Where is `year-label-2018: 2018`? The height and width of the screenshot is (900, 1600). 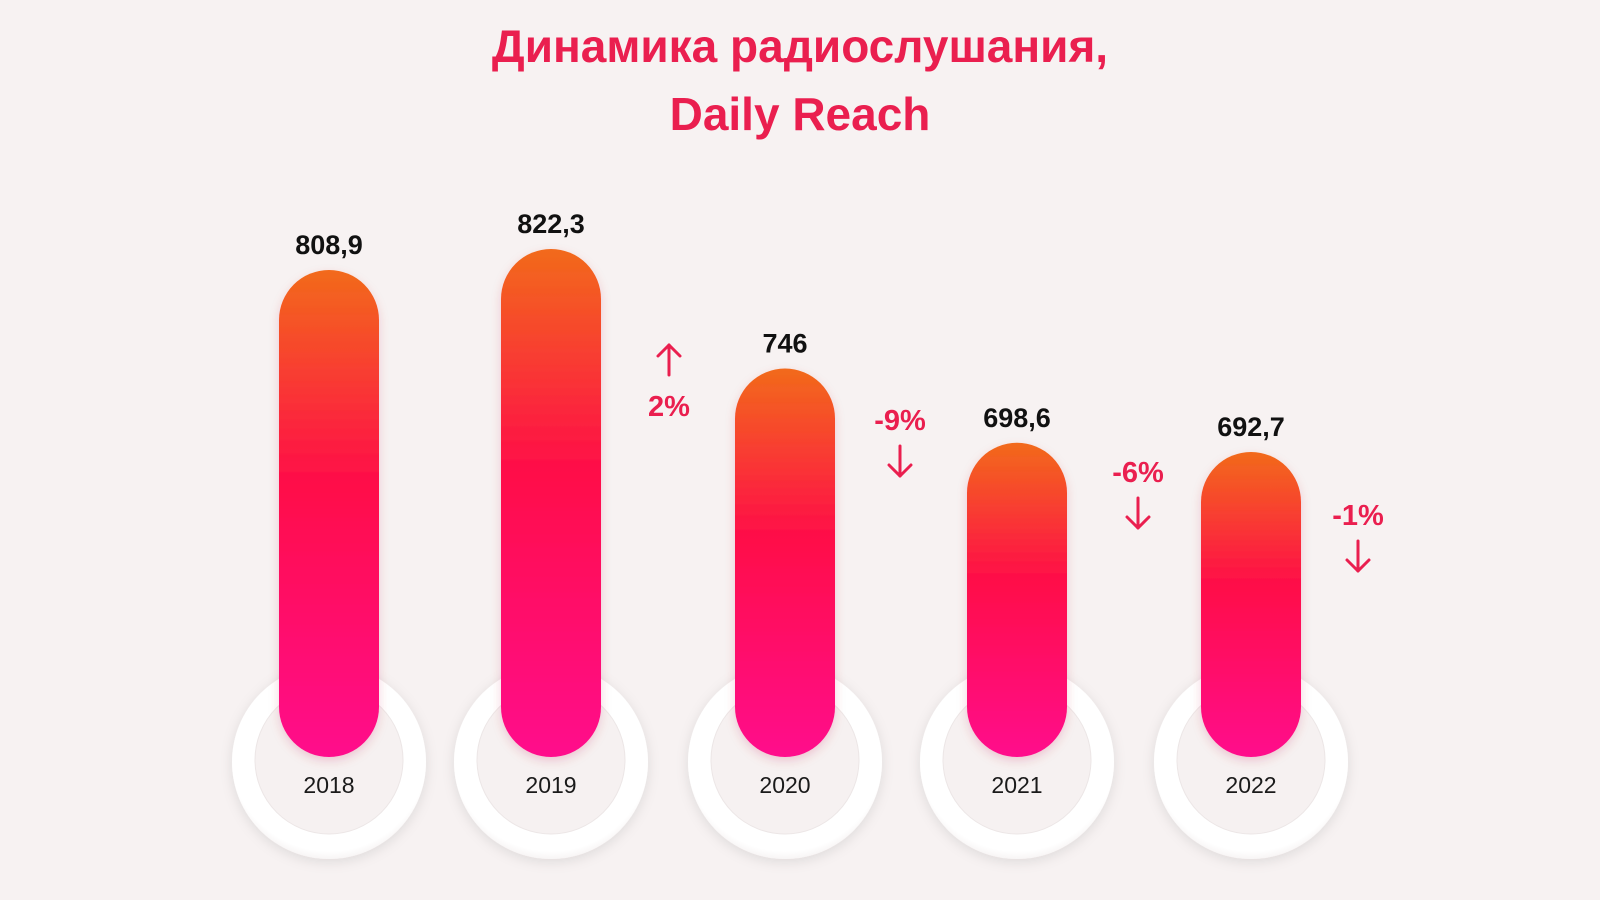 year-label-2018: 2018 is located at coordinates (328, 785).